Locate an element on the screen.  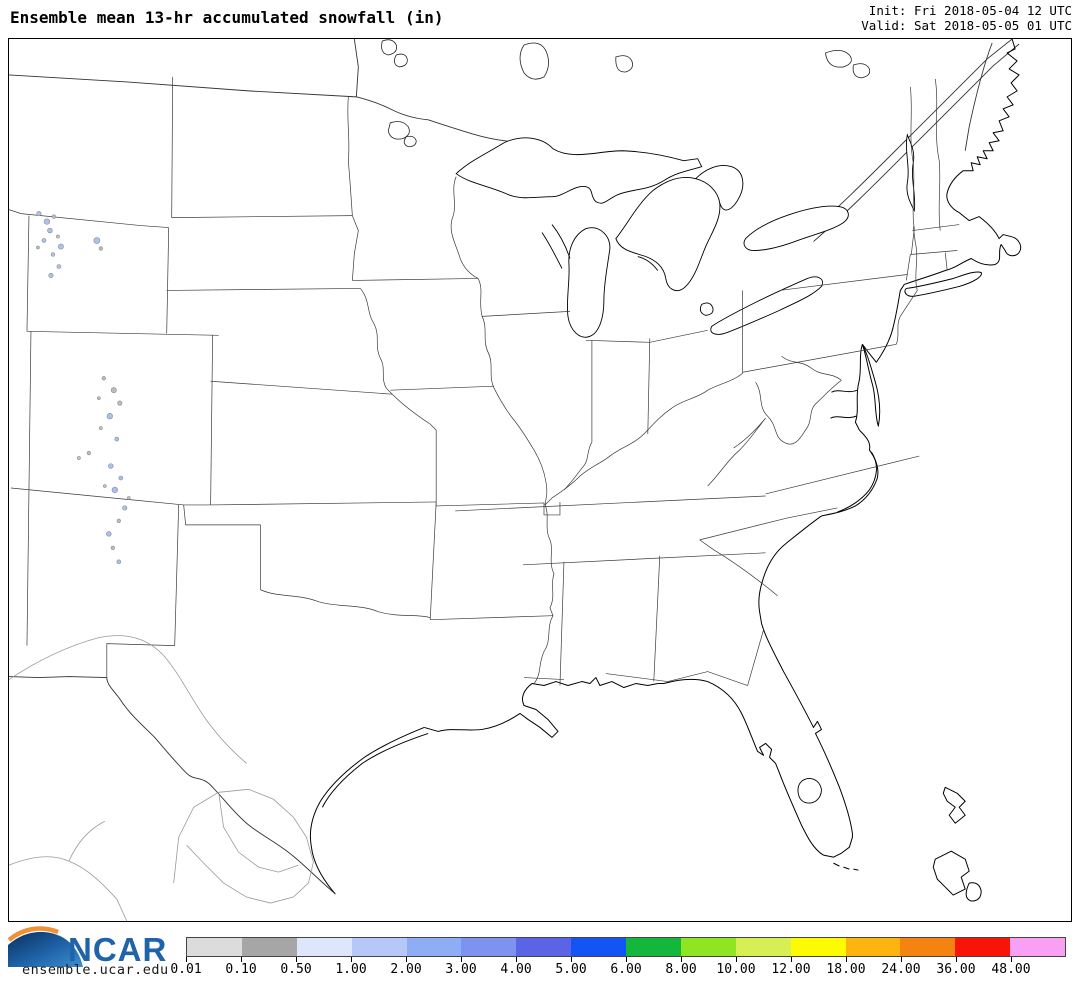
colorbar-label-24.00: 24.00 is located at coordinates (901, 969).